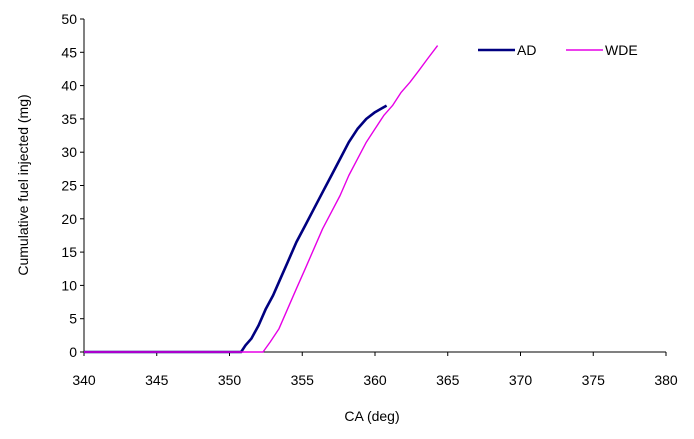 Image resolution: width=694 pixels, height=439 pixels. I want to click on y-tick-label: 20, so click(69, 219).